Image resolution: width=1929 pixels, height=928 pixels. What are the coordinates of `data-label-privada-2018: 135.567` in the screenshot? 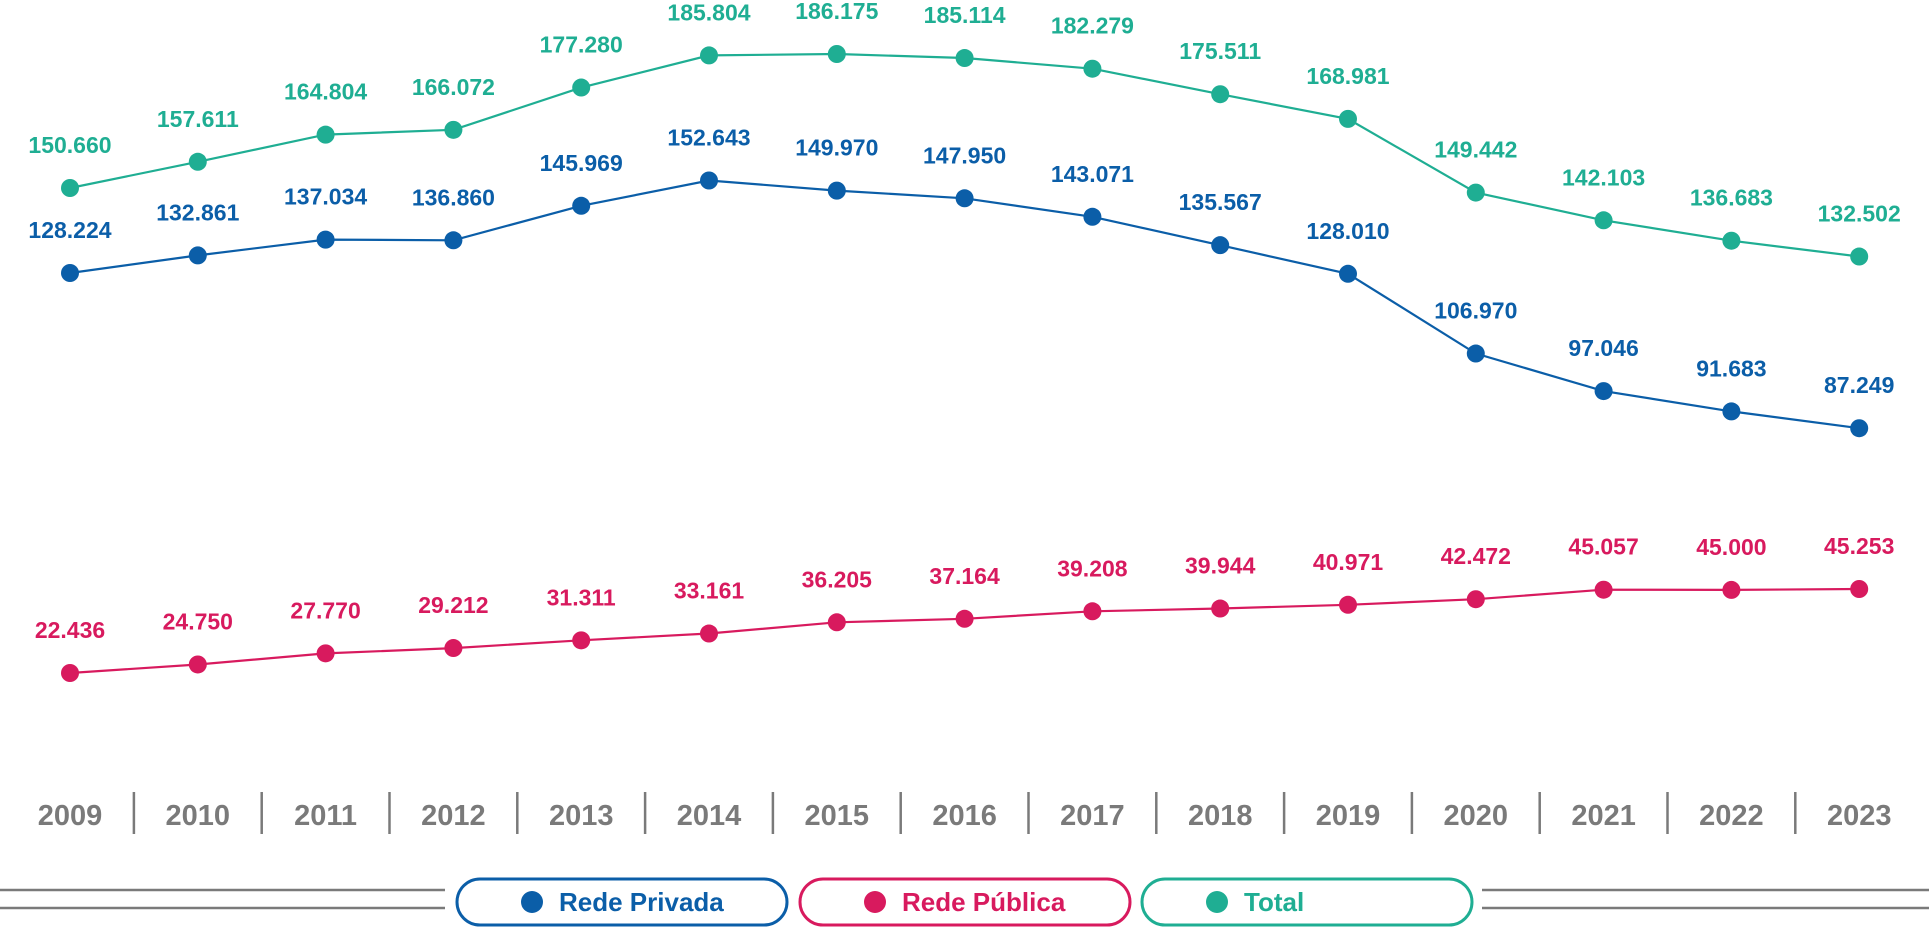 It's located at (1220, 202).